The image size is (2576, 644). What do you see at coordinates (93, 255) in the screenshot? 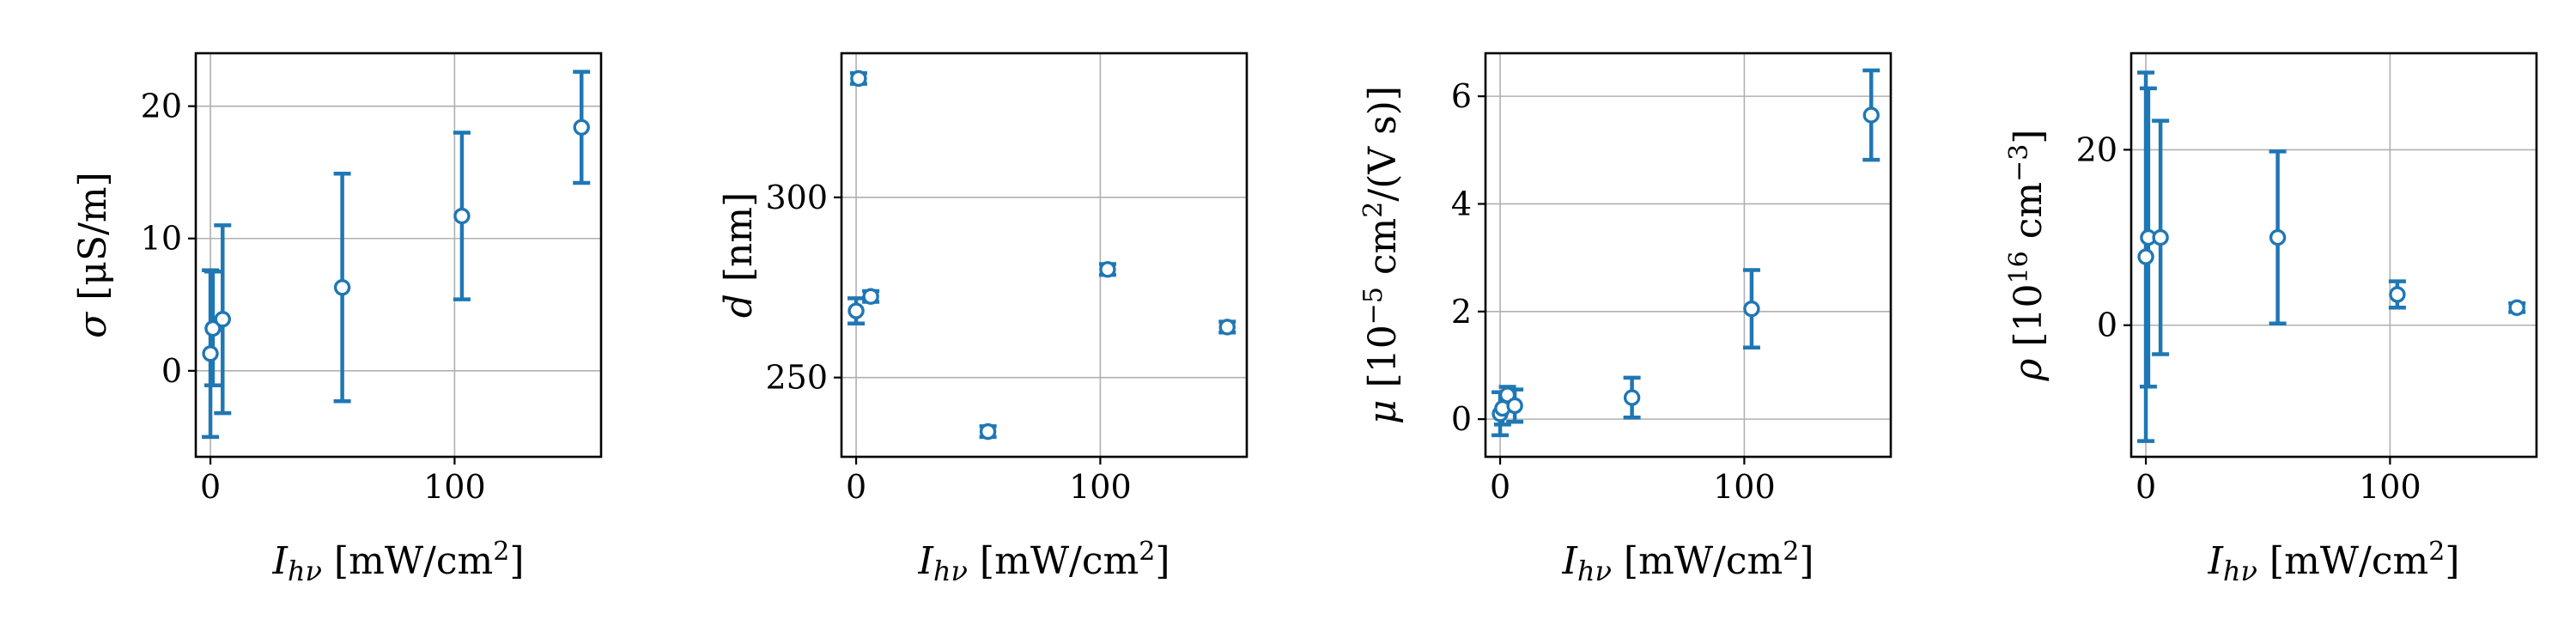
I see `y-axis-label: σ [μS/m]` at bounding box center [93, 255].